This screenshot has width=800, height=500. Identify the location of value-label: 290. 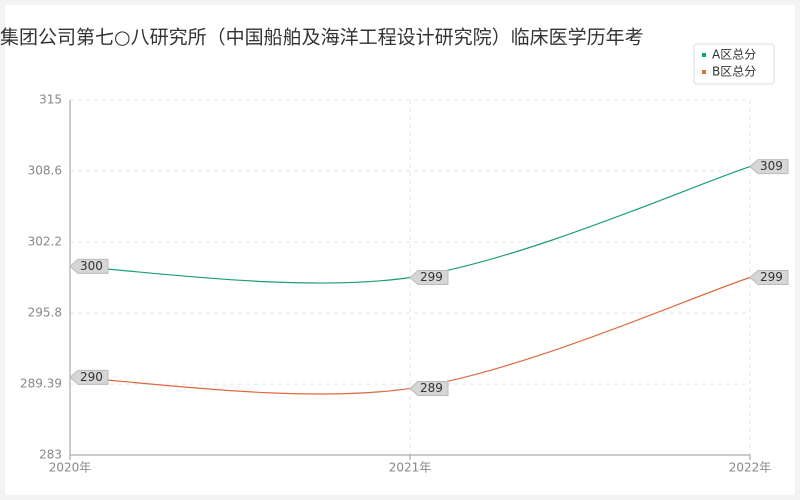
(91, 377).